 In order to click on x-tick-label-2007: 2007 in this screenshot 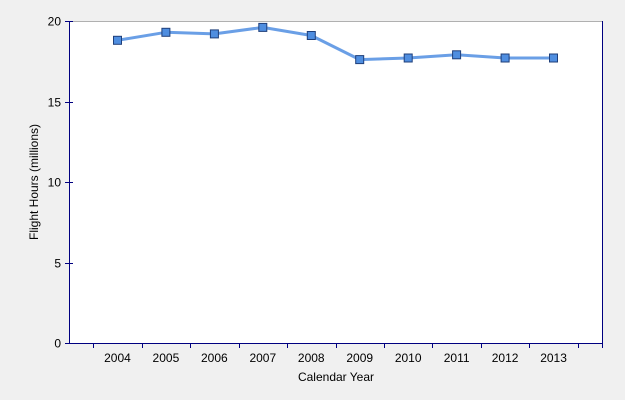, I will do `click(262, 358)`.